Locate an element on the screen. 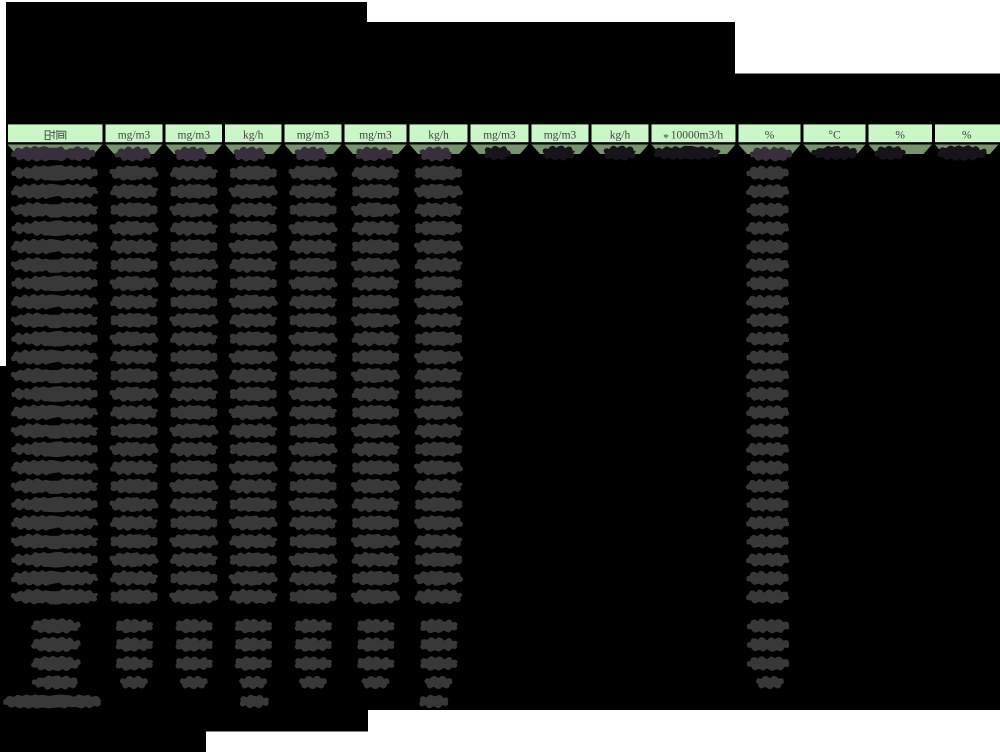 This screenshot has height=753, width=1000. svg-text: °C is located at coordinates (834, 136).